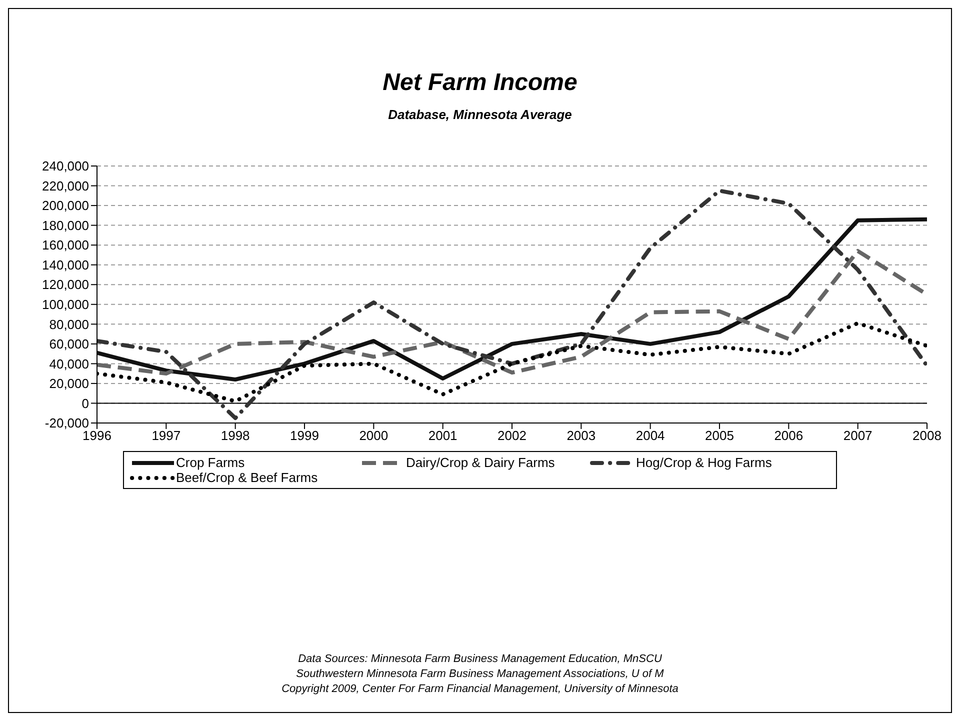  Describe the element at coordinates (65, 186) in the screenshot. I see `y-tick-label: 220,000` at that location.